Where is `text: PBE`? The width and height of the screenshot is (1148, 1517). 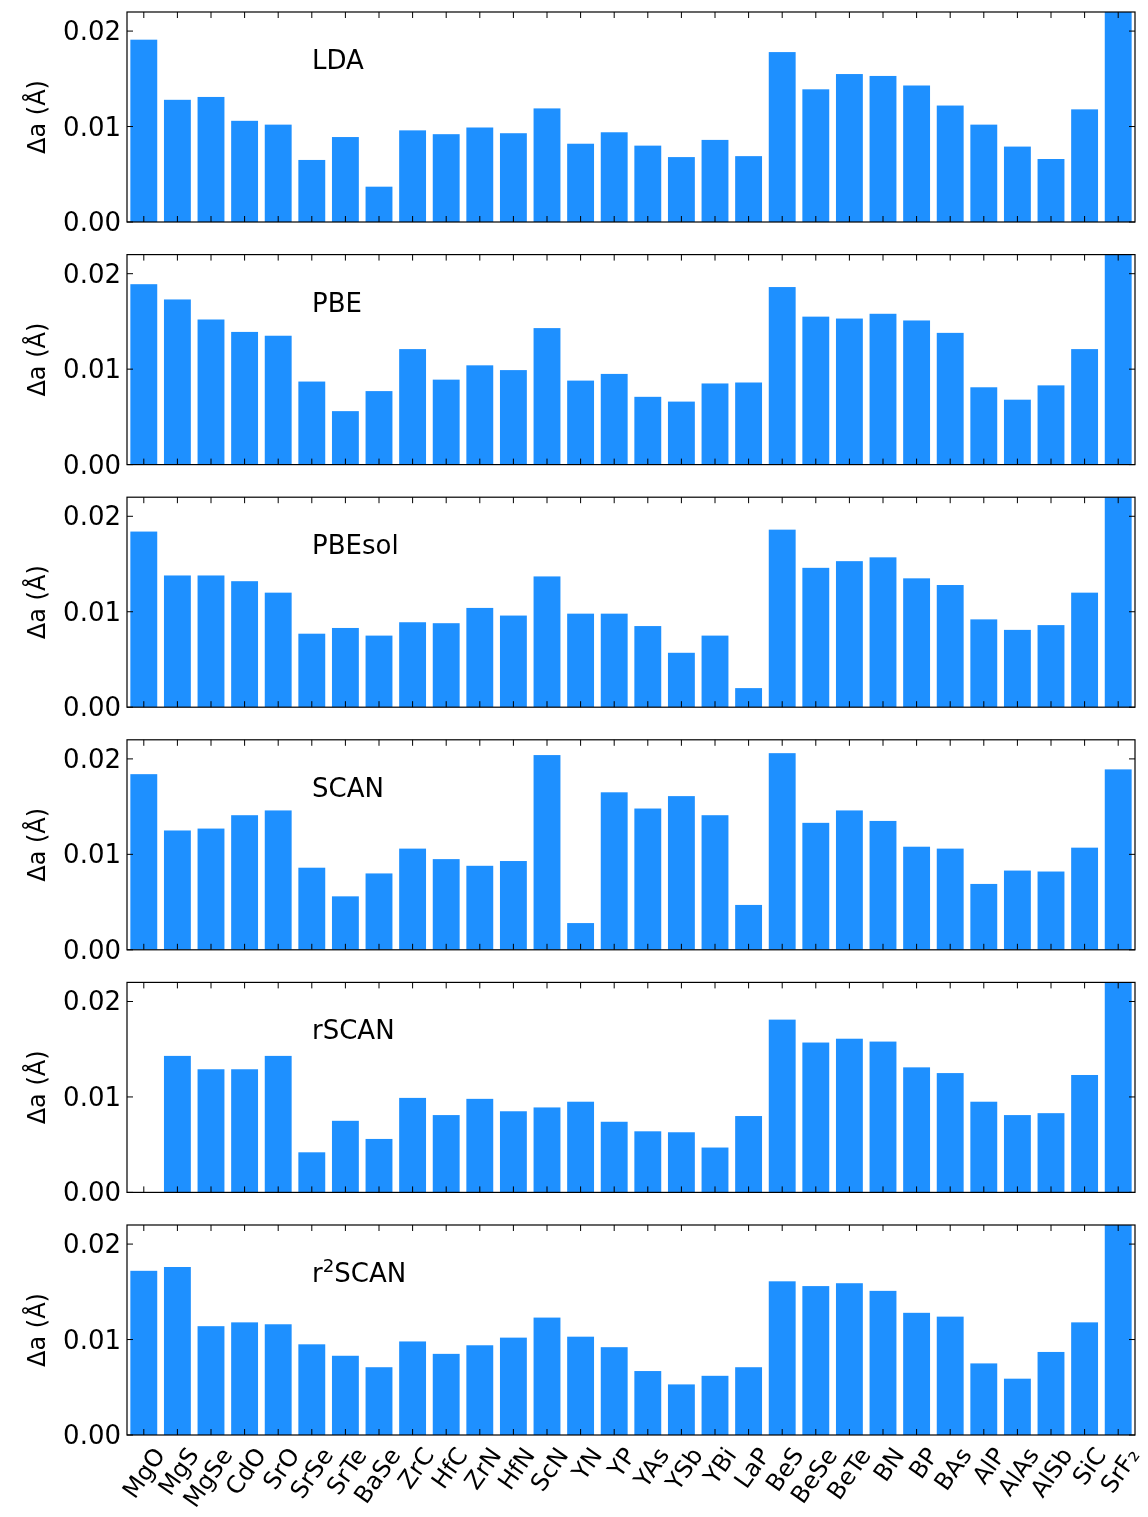 text: PBE is located at coordinates (337, 302).